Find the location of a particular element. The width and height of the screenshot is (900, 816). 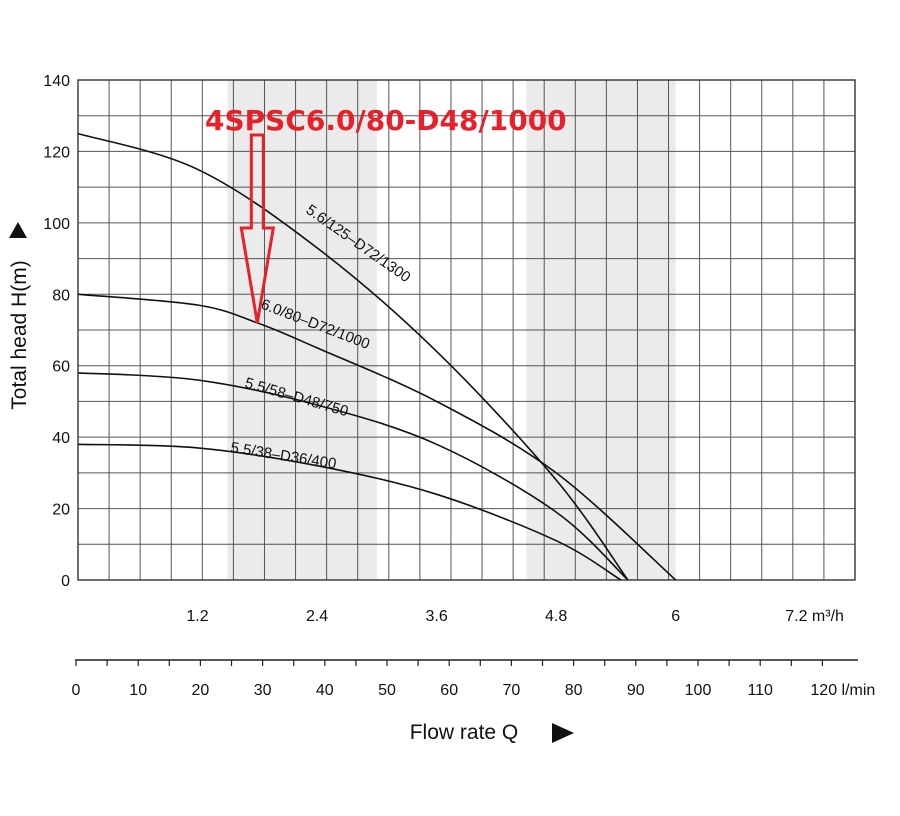

x-tick-label-lmin: 70 is located at coordinates (512, 690).